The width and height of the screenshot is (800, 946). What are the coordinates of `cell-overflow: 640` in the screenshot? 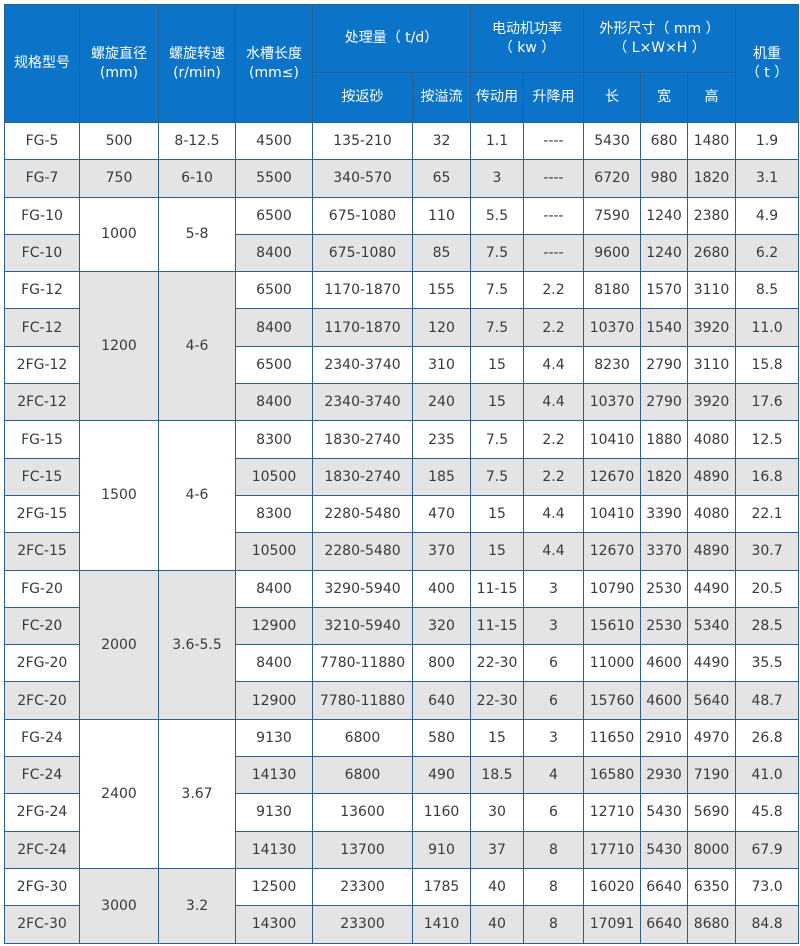 It's located at (441, 700).